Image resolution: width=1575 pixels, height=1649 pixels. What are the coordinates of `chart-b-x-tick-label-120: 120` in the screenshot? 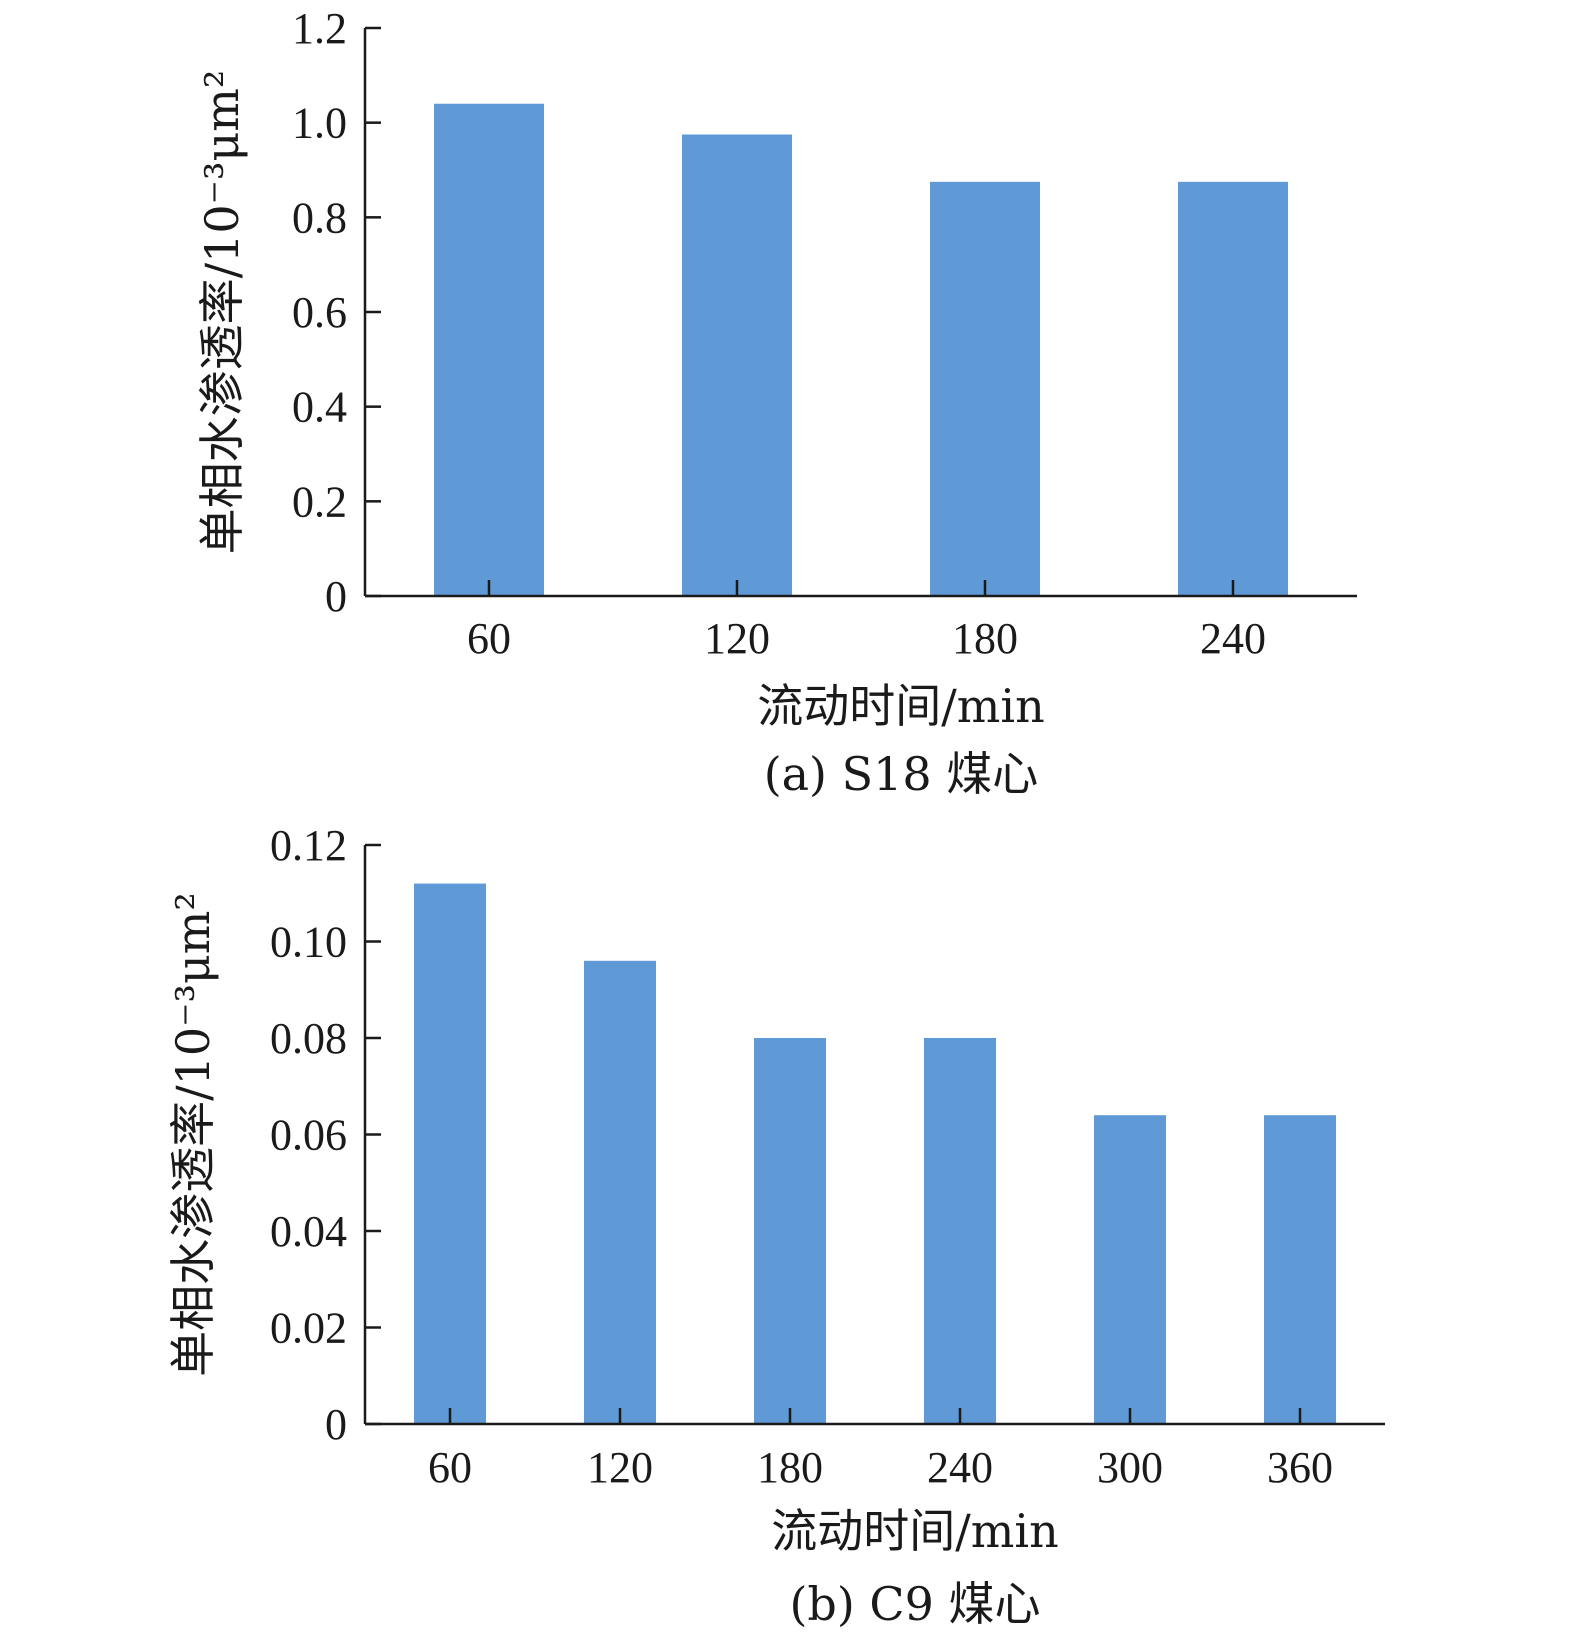 It's located at (620, 1467).